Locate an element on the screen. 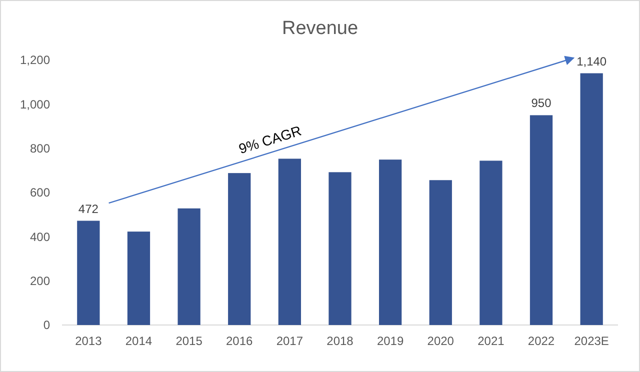 Image resolution: width=640 pixels, height=372 pixels. y-tick-label: 400 is located at coordinates (40, 237).